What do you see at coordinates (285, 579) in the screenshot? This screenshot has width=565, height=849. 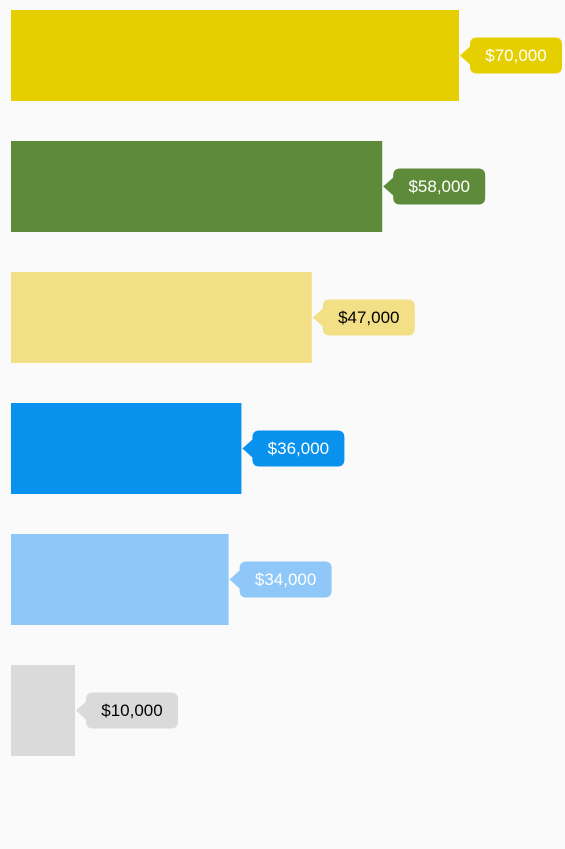 I see `value-label: $34,000` at bounding box center [285, 579].